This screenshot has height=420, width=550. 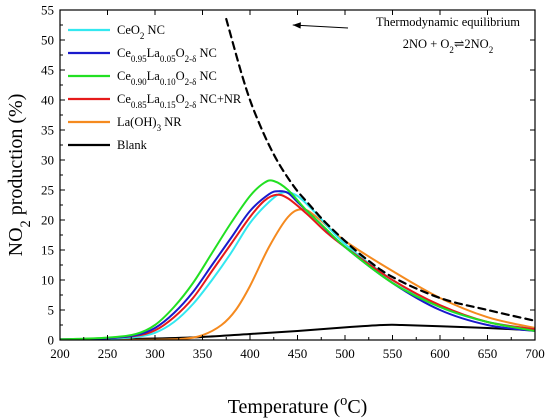 What do you see at coordinates (440, 353) in the screenshot?
I see `x-tick-label: 600` at bounding box center [440, 353].